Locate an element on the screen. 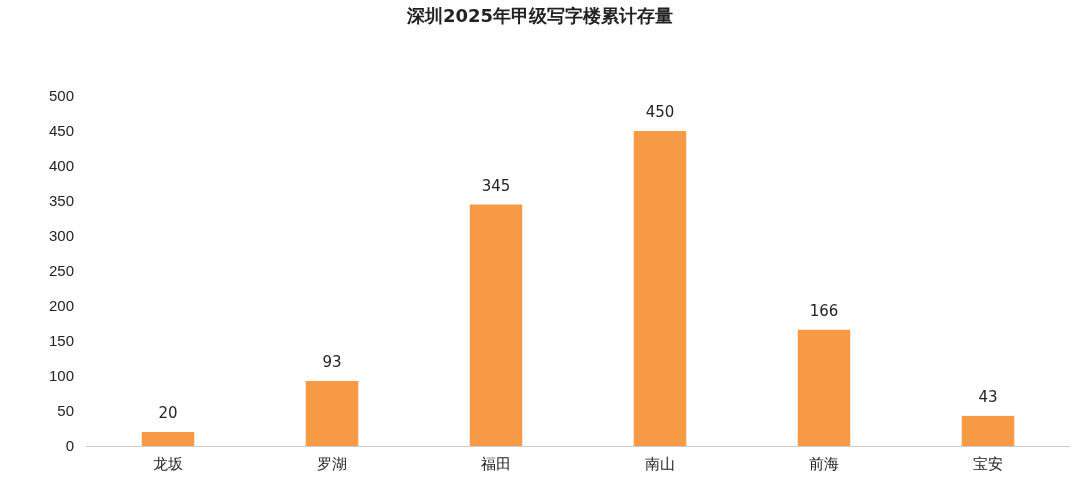  y-tick-label: 500 is located at coordinates (61, 96).